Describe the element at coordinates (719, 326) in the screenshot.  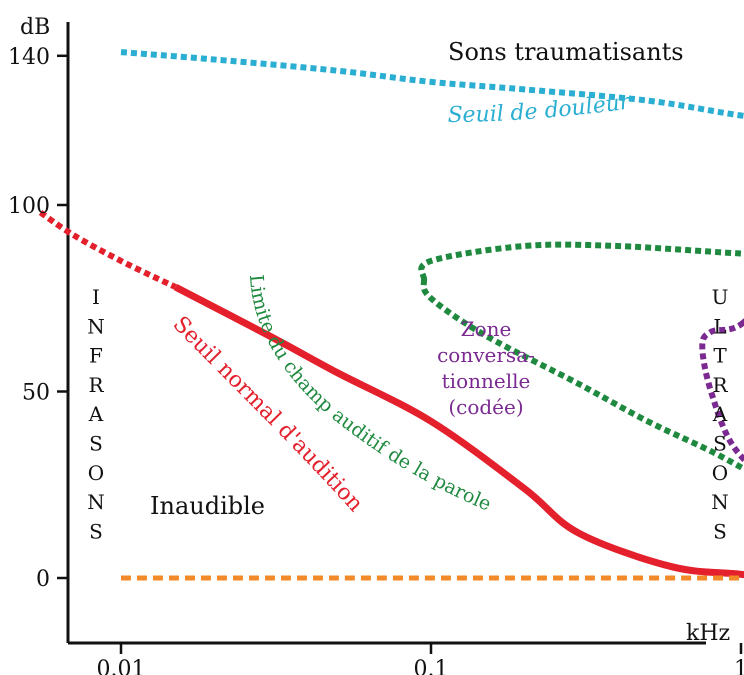
I see `ultrasons-letters-letter-1: L` at that location.